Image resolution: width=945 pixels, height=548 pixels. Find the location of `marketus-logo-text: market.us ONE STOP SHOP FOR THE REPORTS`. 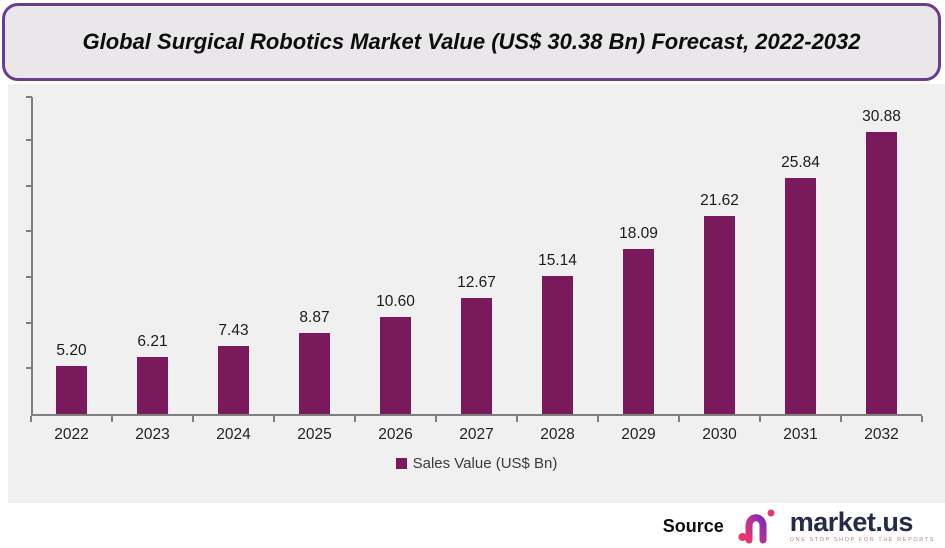

marketus-logo-text: market.us ONE STOP SHOP FOR THE REPORTS is located at coordinates (862, 525).